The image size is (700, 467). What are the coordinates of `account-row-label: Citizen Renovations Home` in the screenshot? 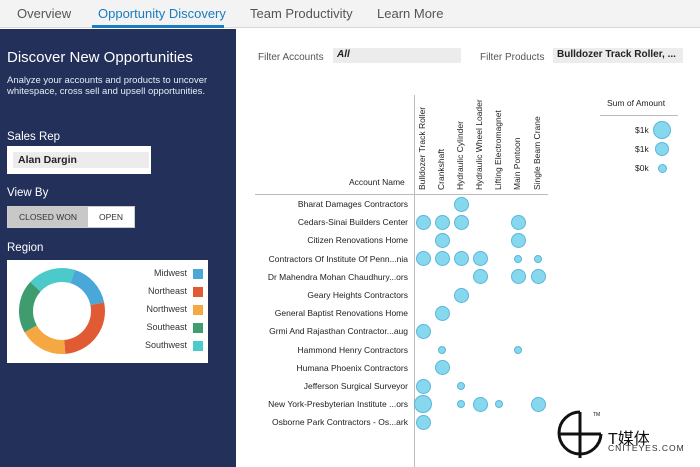 It's located at (357, 240).